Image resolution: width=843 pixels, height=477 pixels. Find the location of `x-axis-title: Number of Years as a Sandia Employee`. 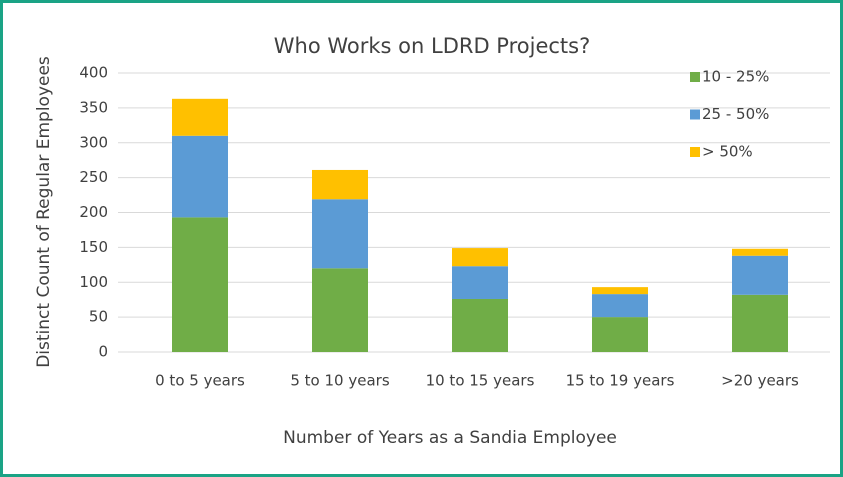

x-axis-title: Number of Years as a Sandia Employee is located at coordinates (450, 438).